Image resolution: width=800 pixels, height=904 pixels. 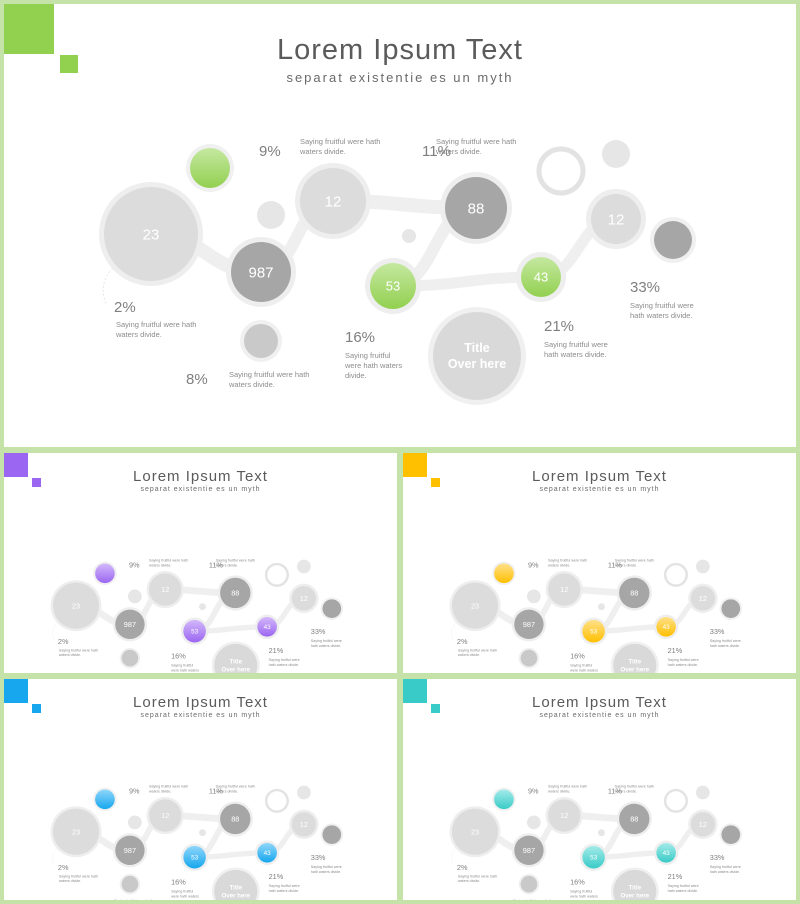 What do you see at coordinates (475, 605) in the screenshot?
I see `node-circle-n23` at bounding box center [475, 605].